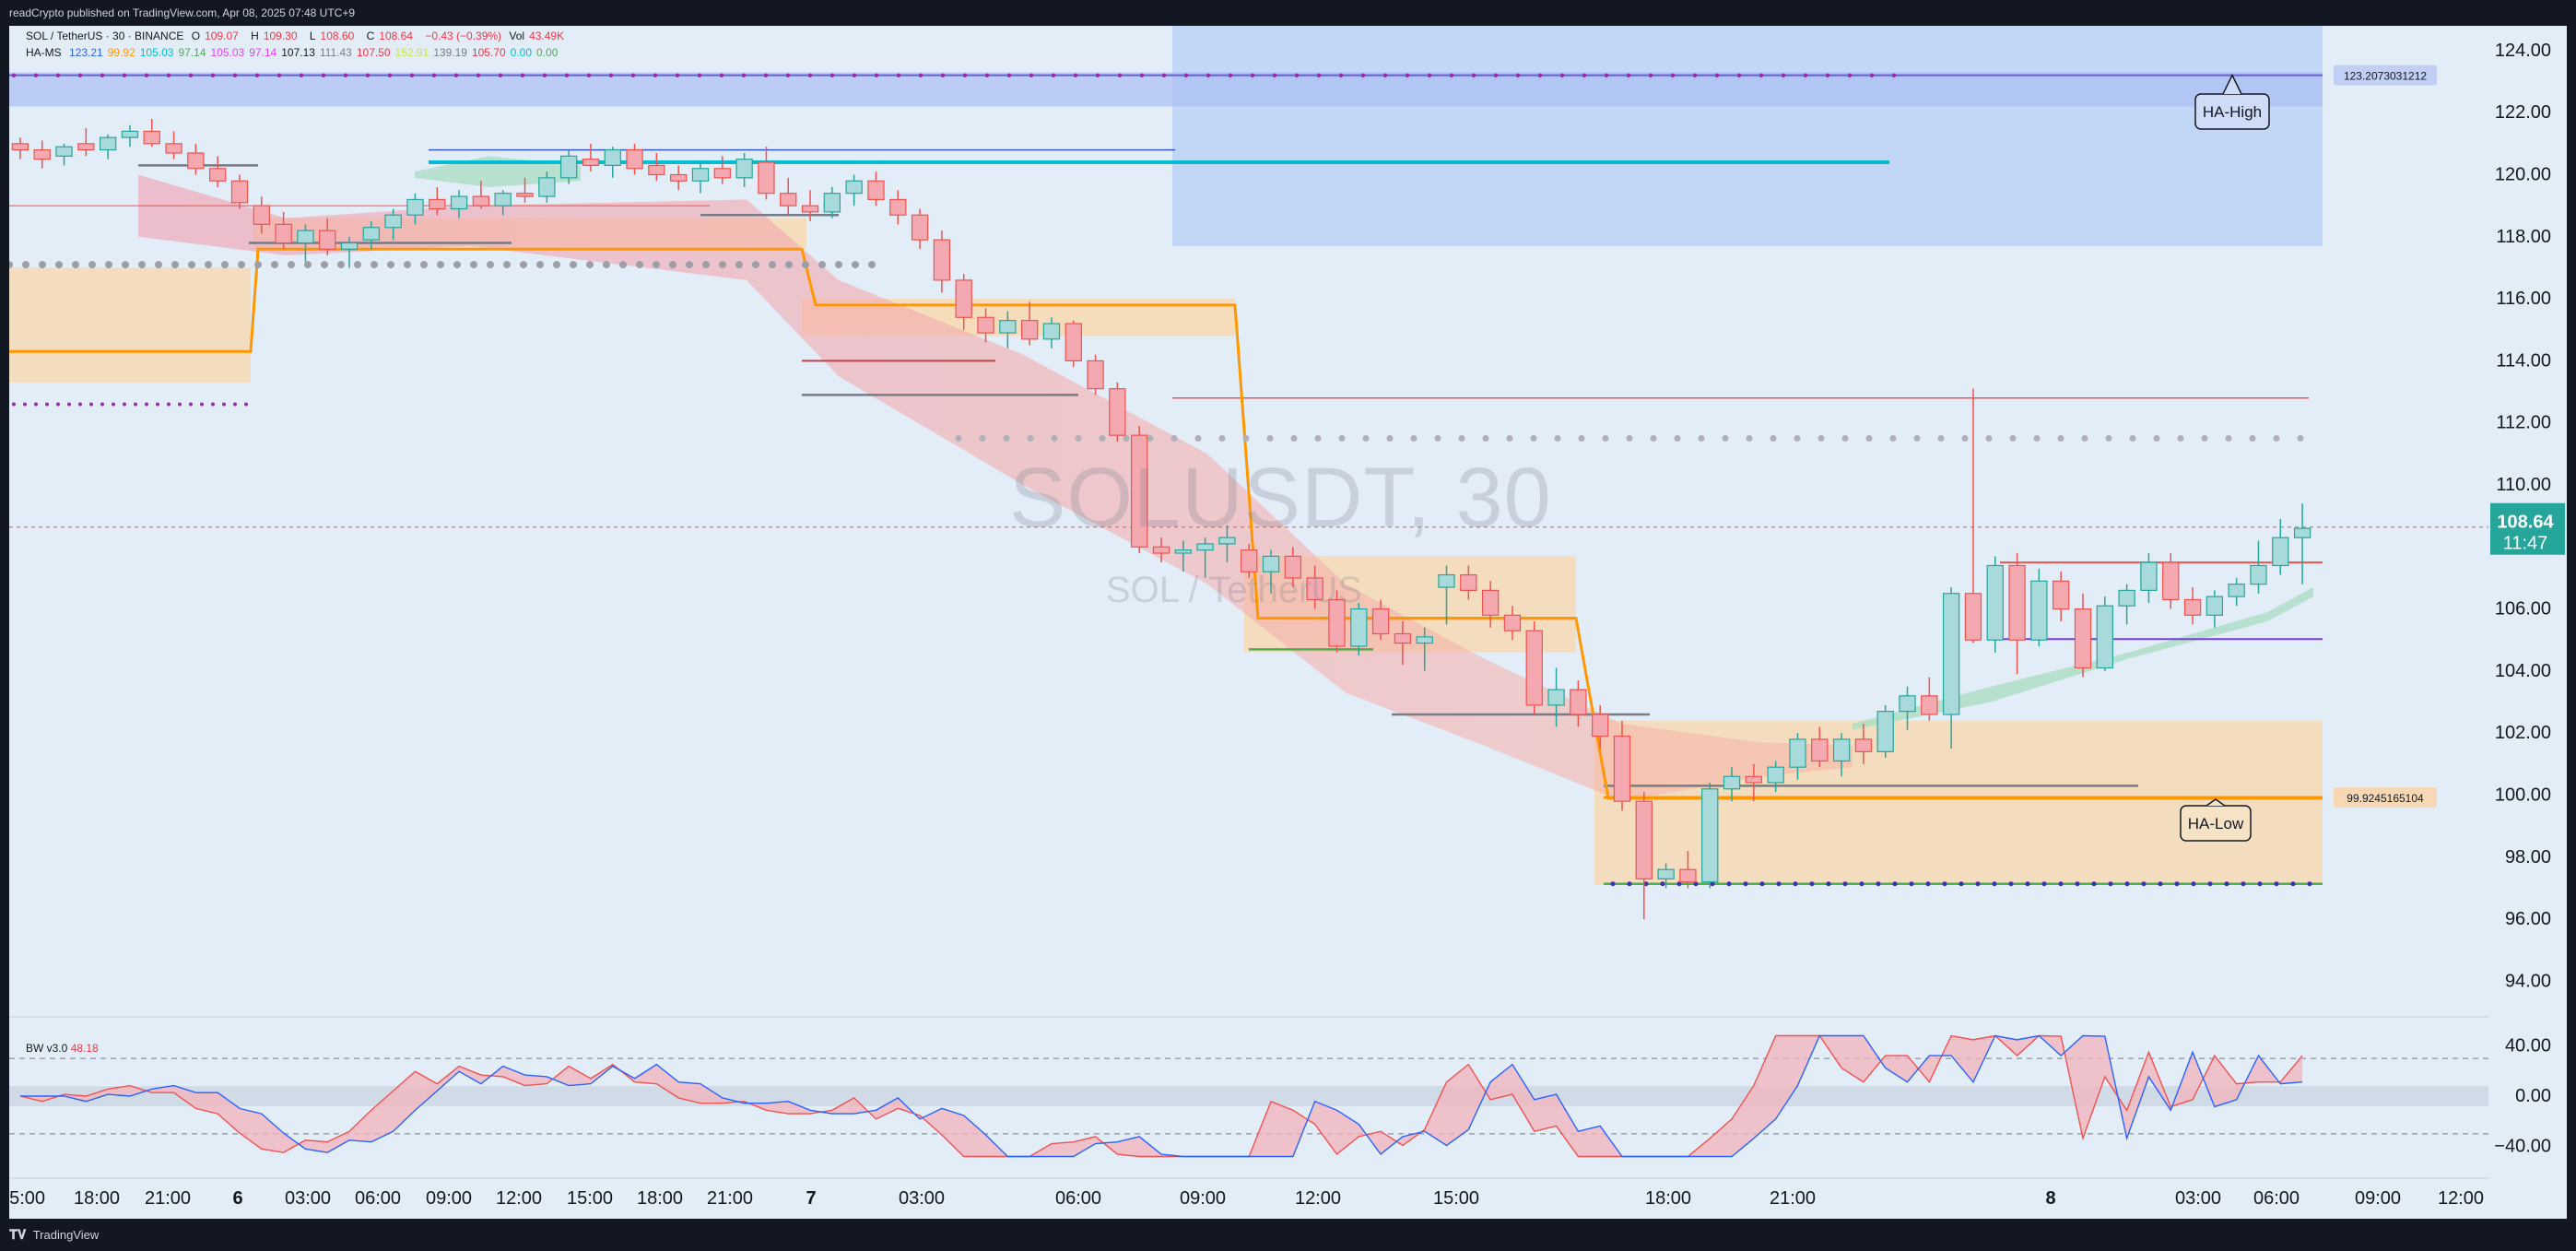 This screenshot has height=1251, width=2576. What do you see at coordinates (44, 52) in the screenshot?
I see `ha-ms-label: HA-MS` at bounding box center [44, 52].